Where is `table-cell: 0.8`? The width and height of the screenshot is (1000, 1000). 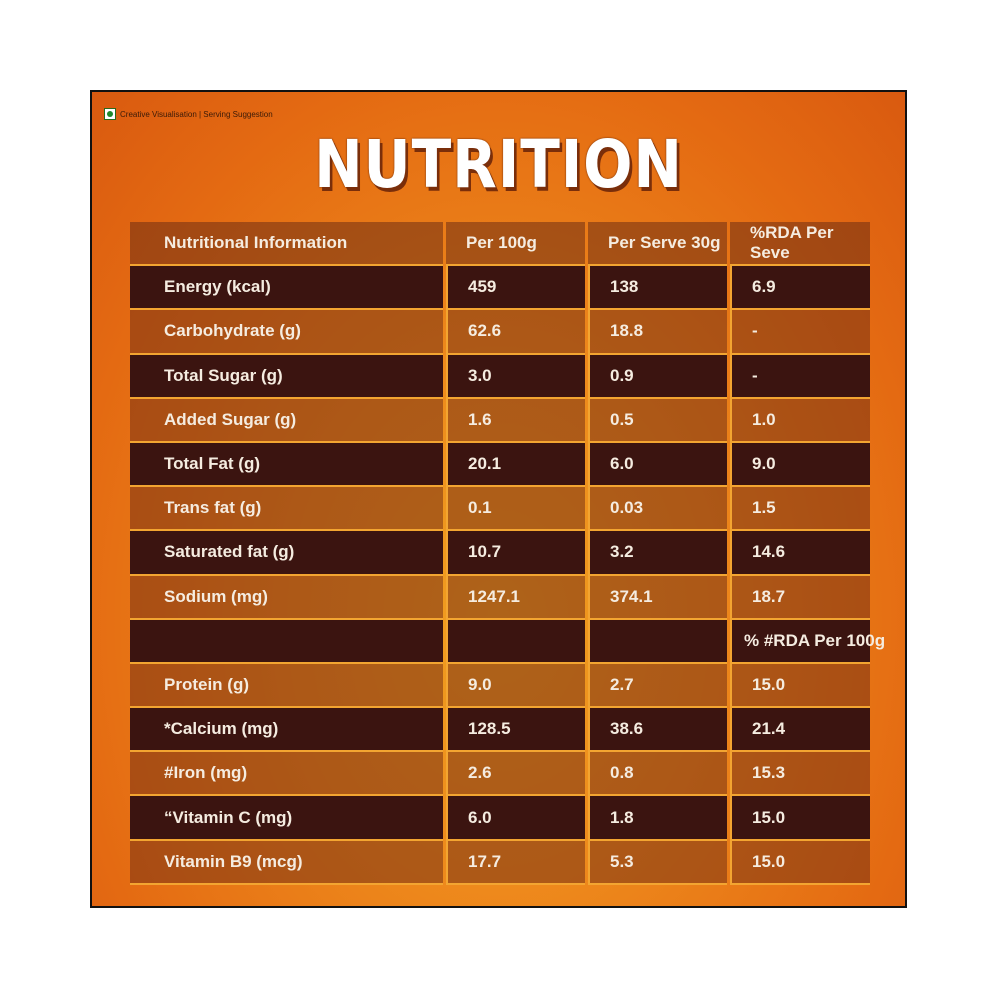
table-cell: 0.8 is located at coordinates (657, 774).